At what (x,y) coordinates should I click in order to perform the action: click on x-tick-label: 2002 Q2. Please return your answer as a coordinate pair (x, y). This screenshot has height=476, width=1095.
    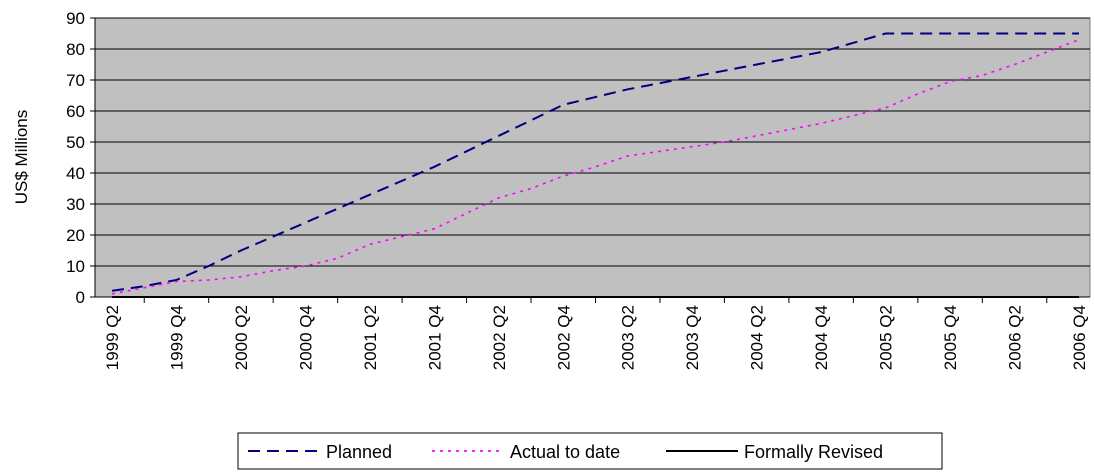
    Looking at the image, I should click on (499, 337).